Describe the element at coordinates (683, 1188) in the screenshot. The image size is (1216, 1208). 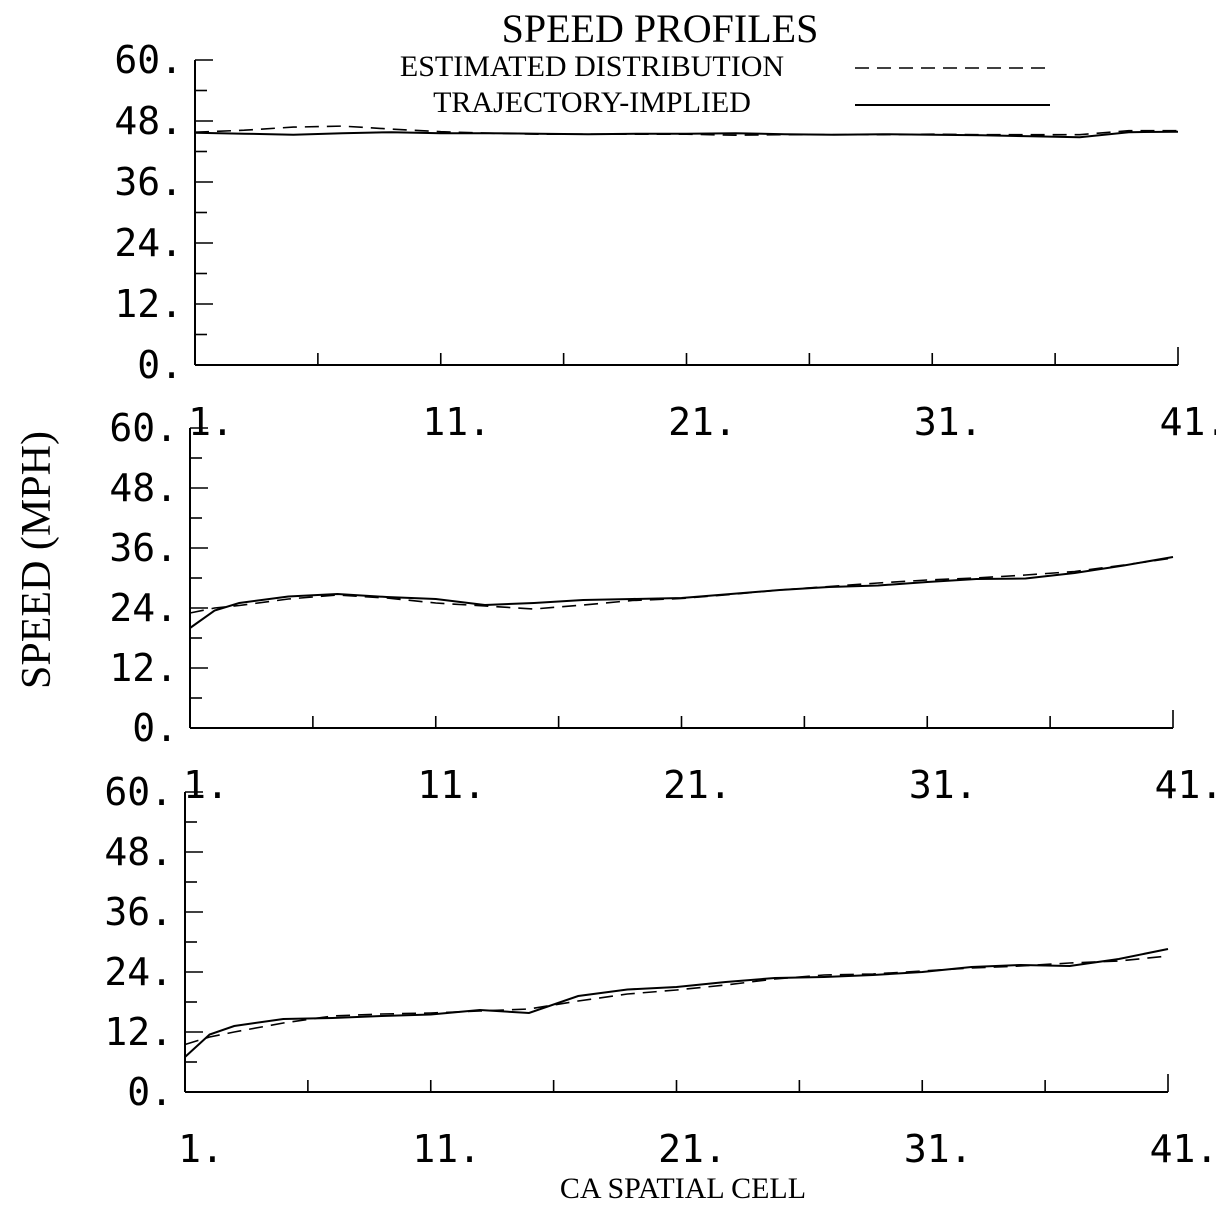
I see `x-axis-label: CA SPATIAL CELL` at that location.